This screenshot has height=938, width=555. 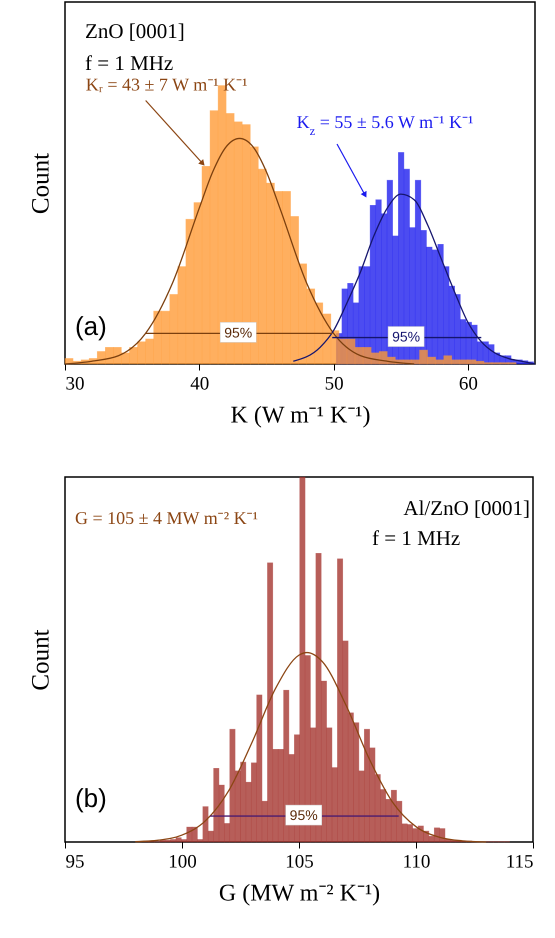 I want to click on x-tick-label: 40, so click(x=200, y=384).